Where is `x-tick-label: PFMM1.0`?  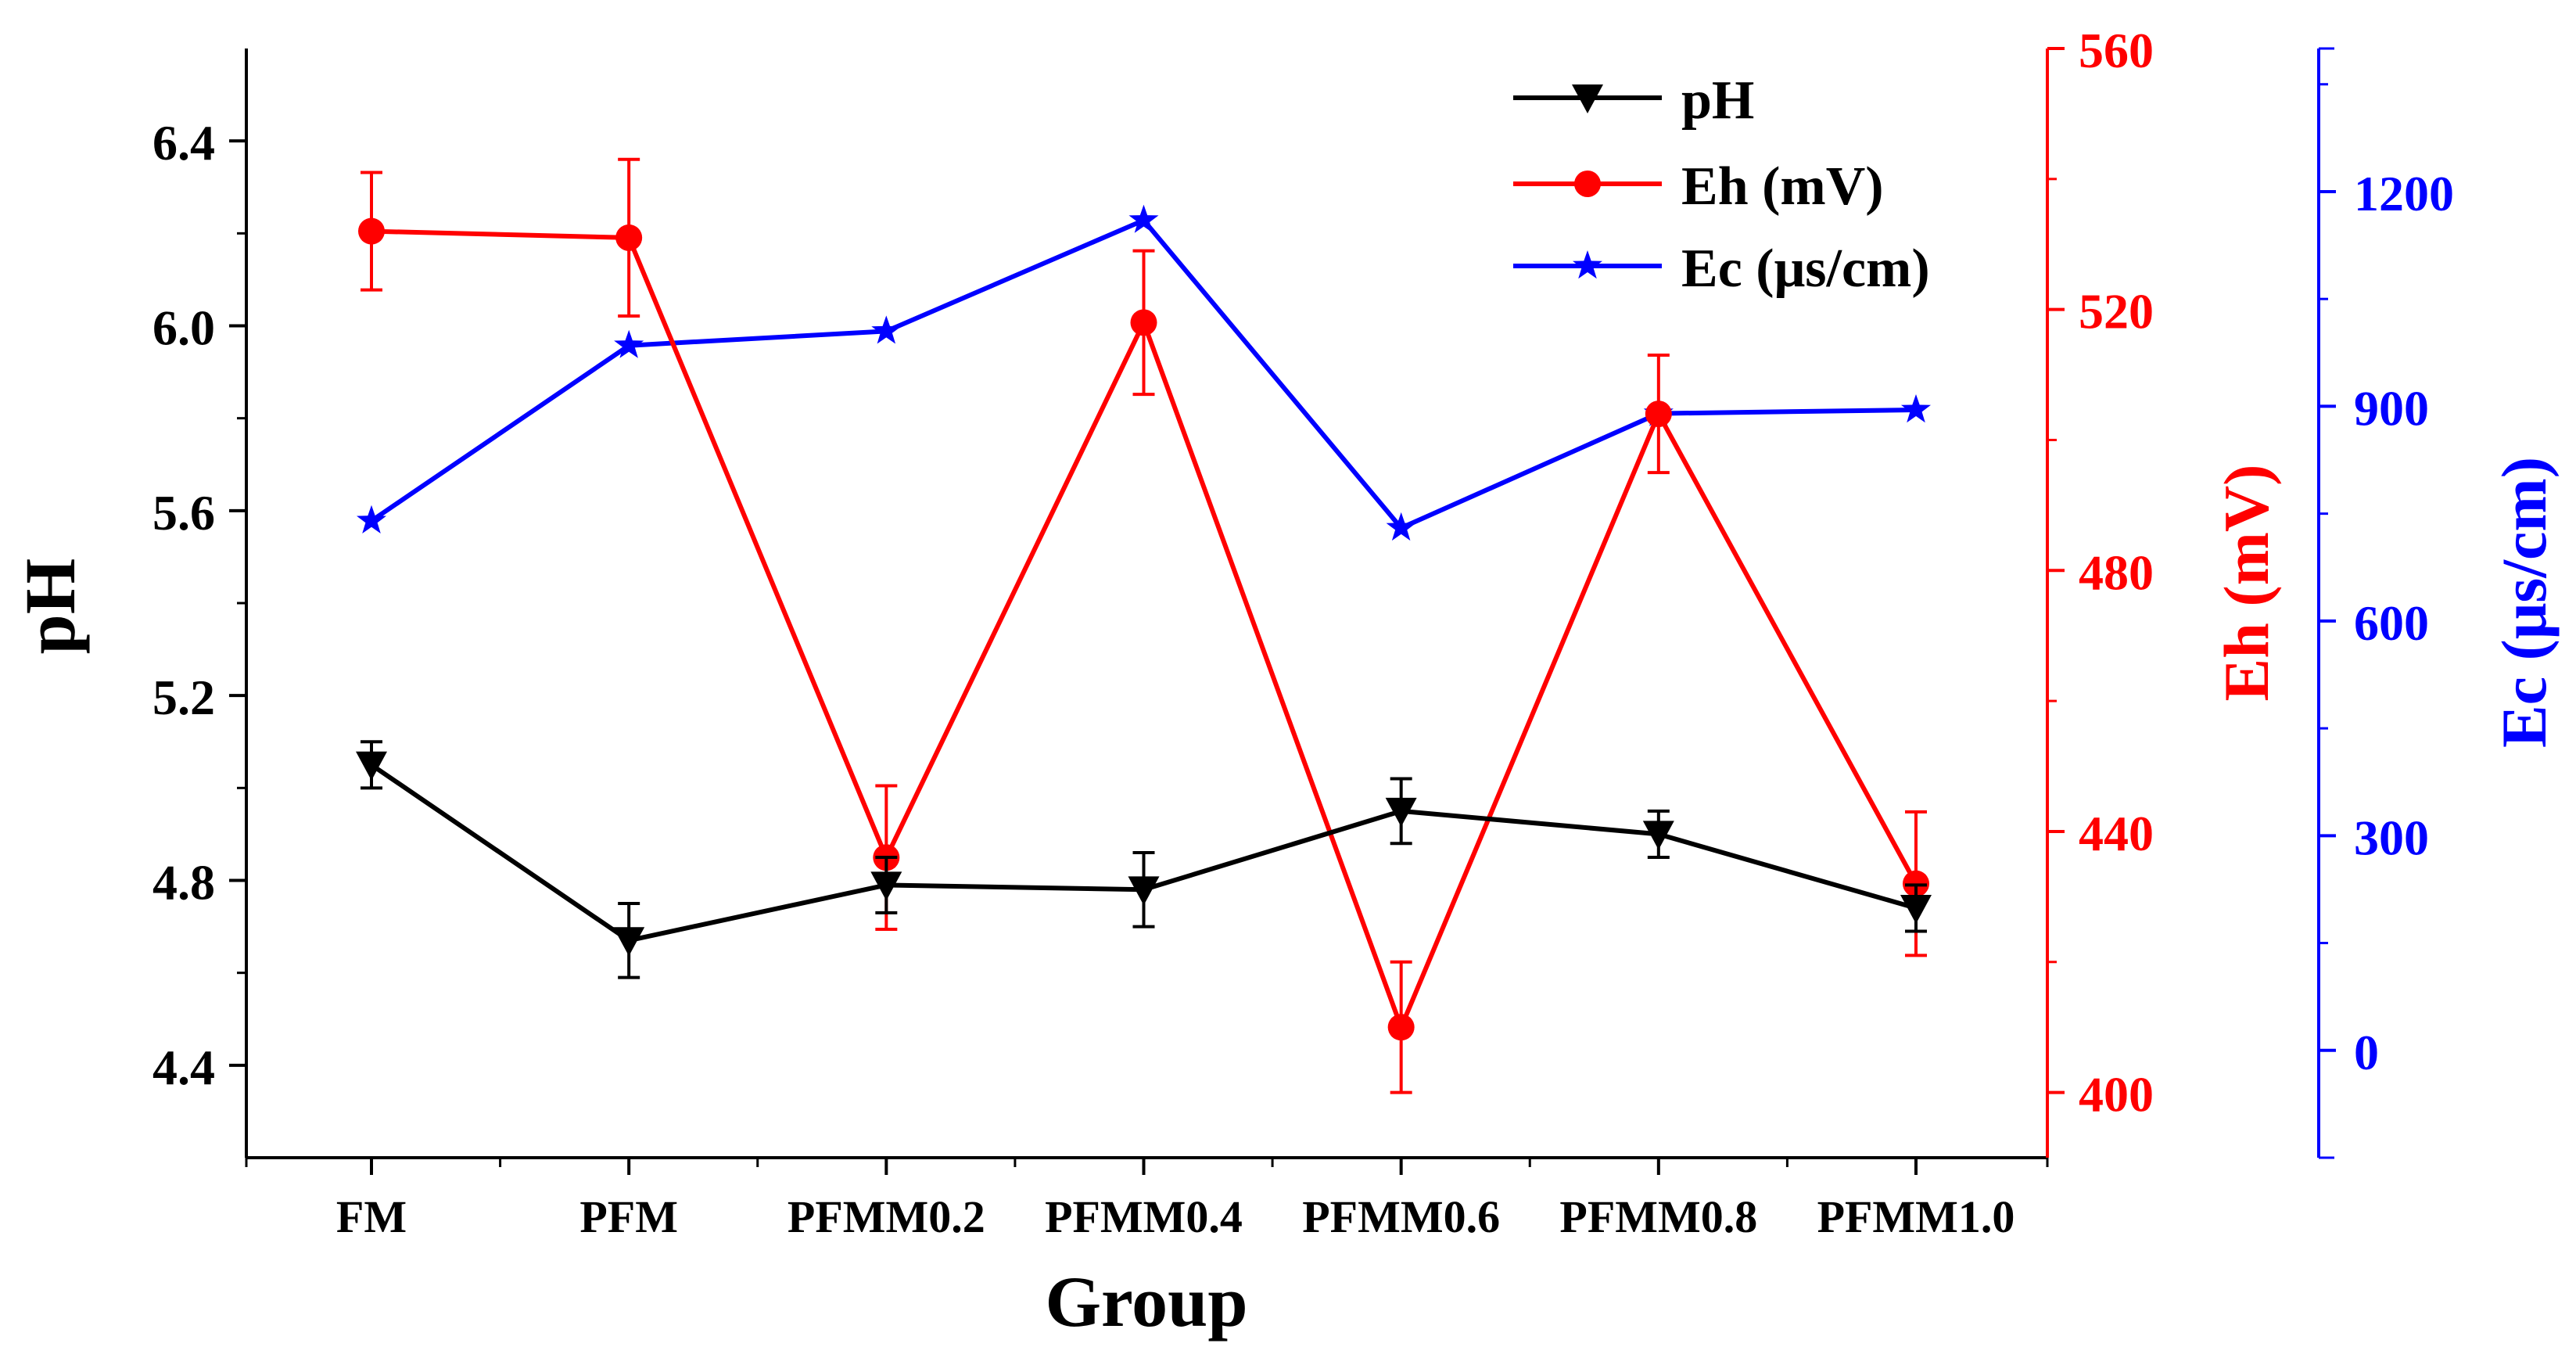 x-tick-label: PFMM1.0 is located at coordinates (1916, 1216).